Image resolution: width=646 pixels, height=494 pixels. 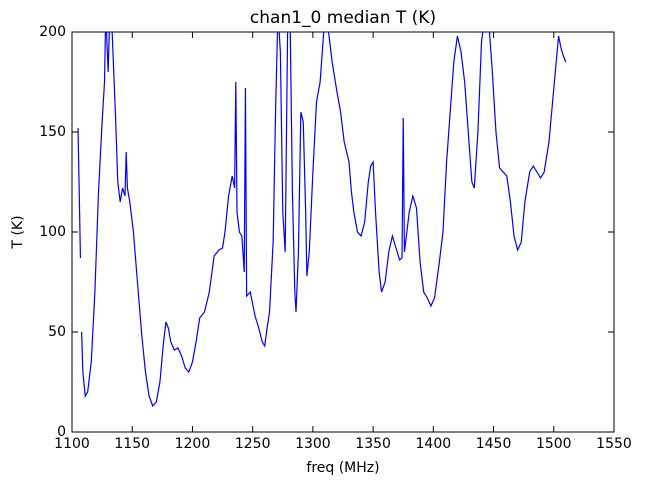 I want to click on y-axis-label: T (K), so click(x=18, y=232).